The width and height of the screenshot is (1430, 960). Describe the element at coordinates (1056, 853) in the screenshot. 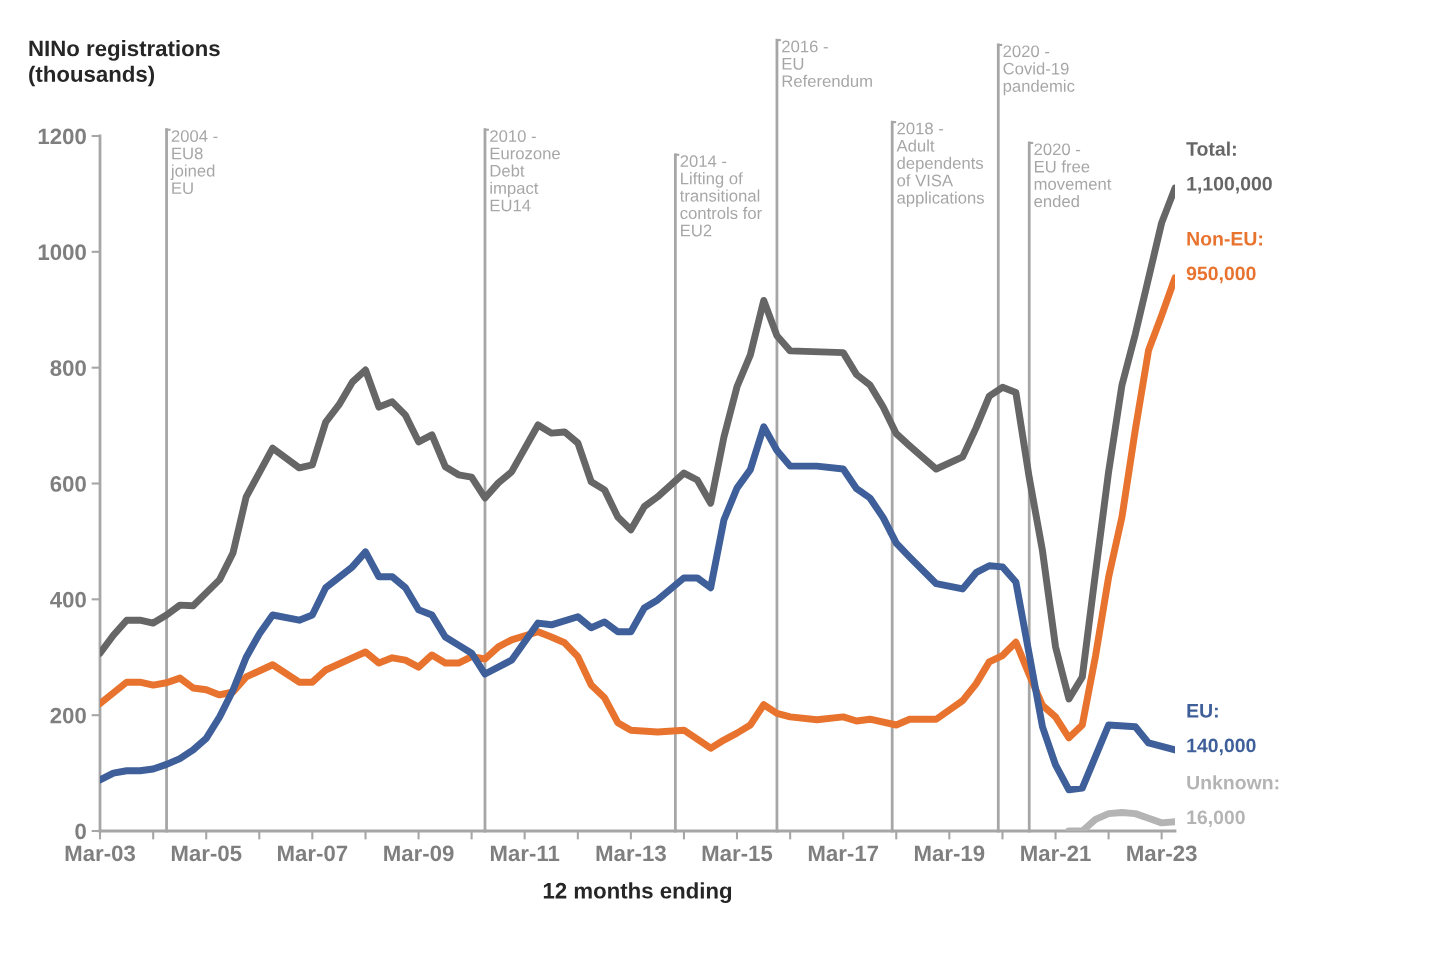

I see `x-tick-label: Mar-21` at that location.